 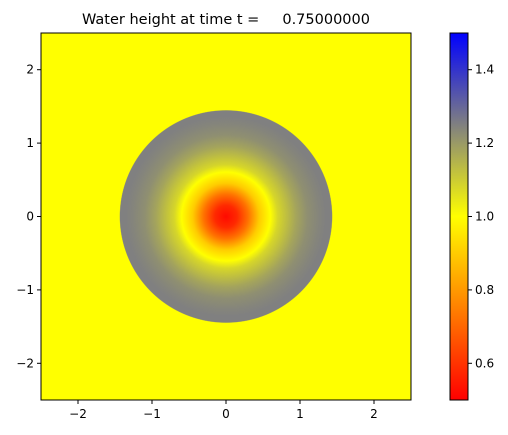 I want to click on colorbar-axis: 0.6 0.8 1.0 1.2 1.4, so click(x=481, y=216).